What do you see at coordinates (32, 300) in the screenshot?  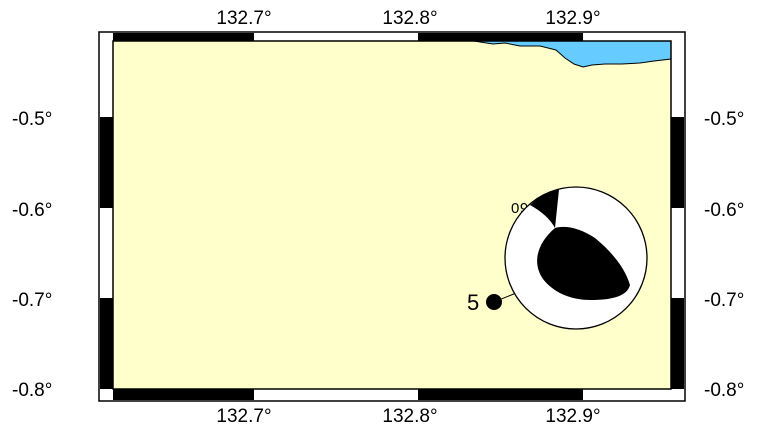 I see `left-lat-label-3: -0.7°` at bounding box center [32, 300].